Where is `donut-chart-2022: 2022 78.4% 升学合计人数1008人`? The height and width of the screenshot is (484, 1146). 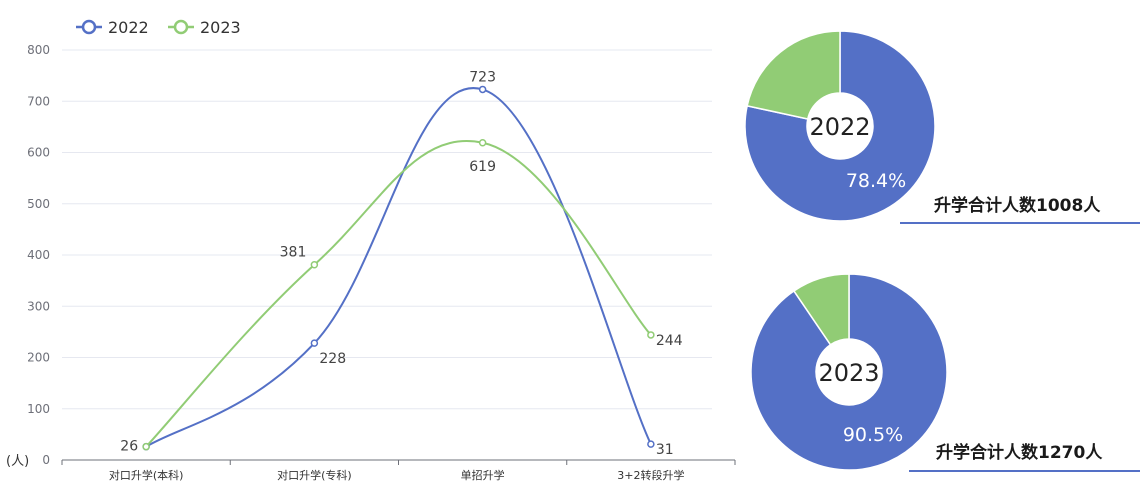
donut-chart-2022: 2022 78.4% 升学合计人数1008人 is located at coordinates (942, 127).